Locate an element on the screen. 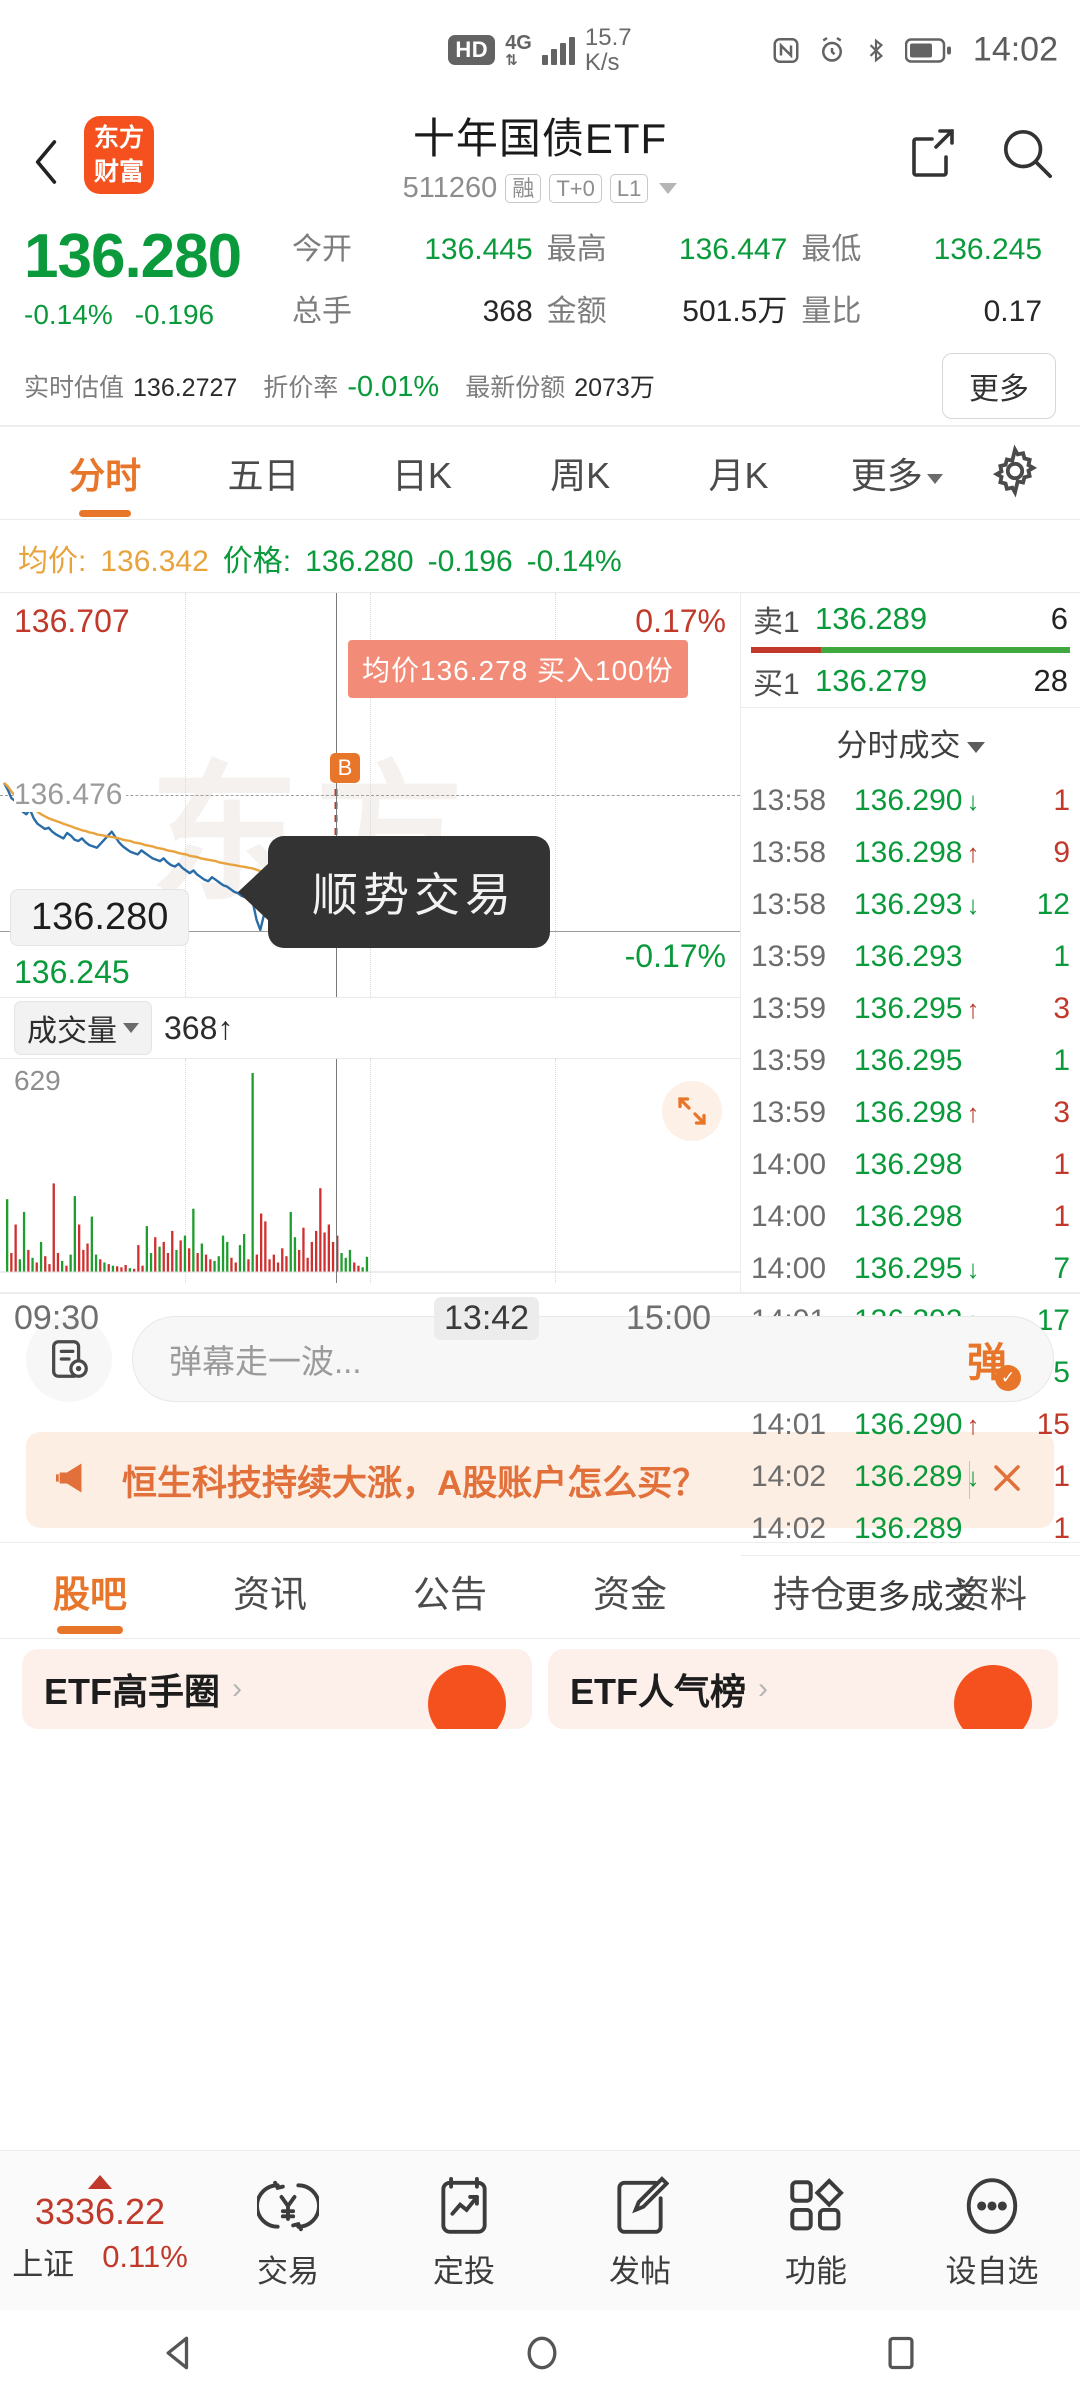 This screenshot has height=2400, width=1080. axis-mid-price: 136.476 is located at coordinates (70, 795).